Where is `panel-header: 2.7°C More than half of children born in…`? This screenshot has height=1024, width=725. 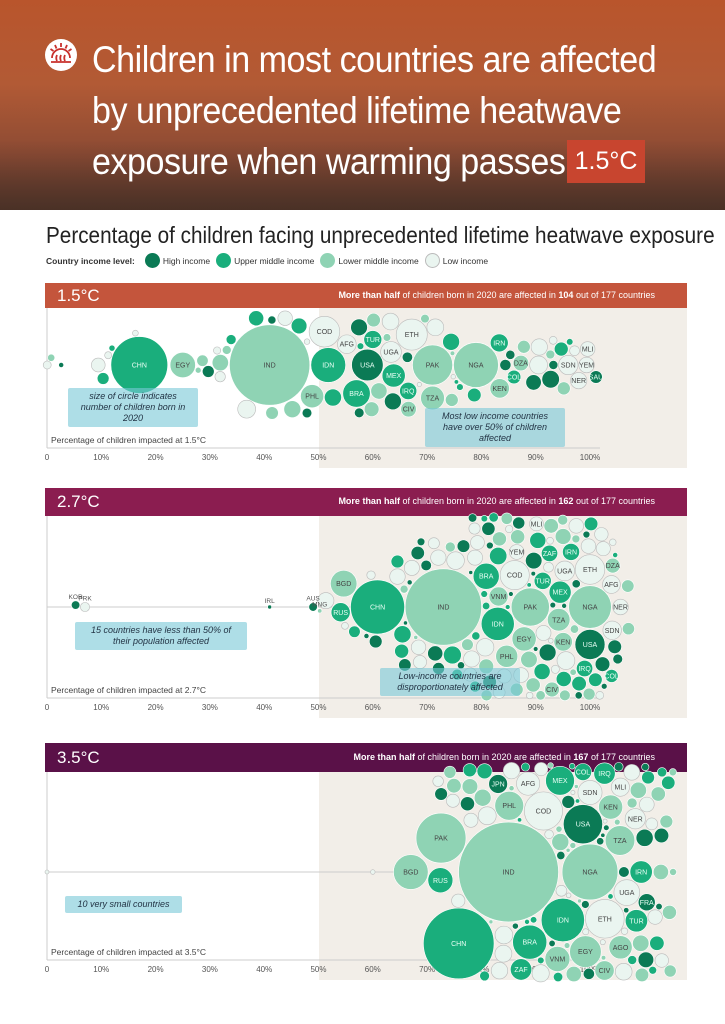 panel-header: 2.7°C More than half of children born in… is located at coordinates (366, 502).